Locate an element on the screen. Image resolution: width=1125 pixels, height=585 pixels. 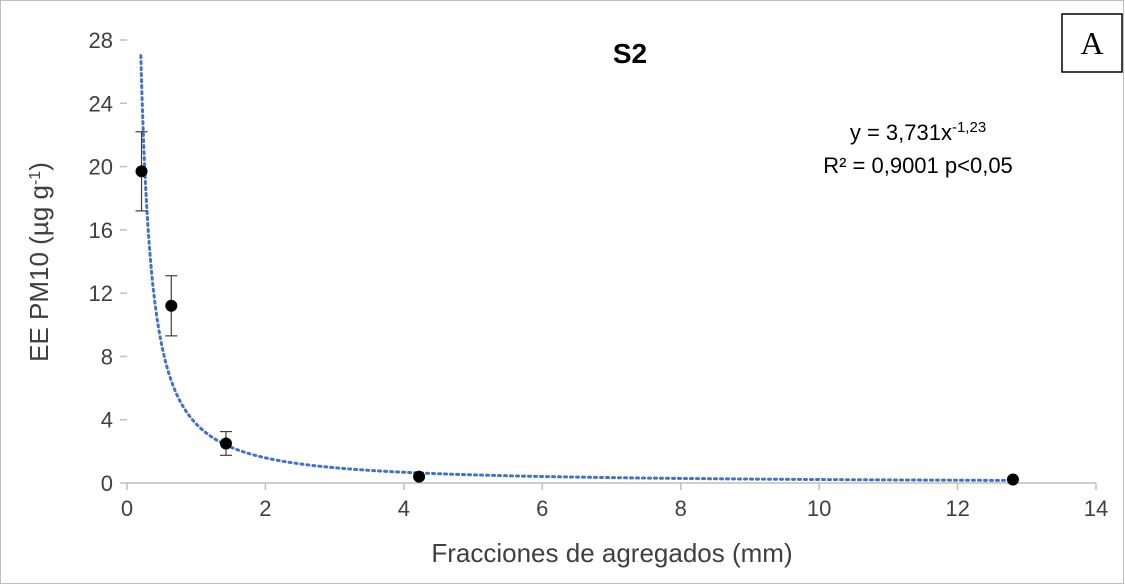
y-tick-label: 16 is located at coordinates (101, 230).